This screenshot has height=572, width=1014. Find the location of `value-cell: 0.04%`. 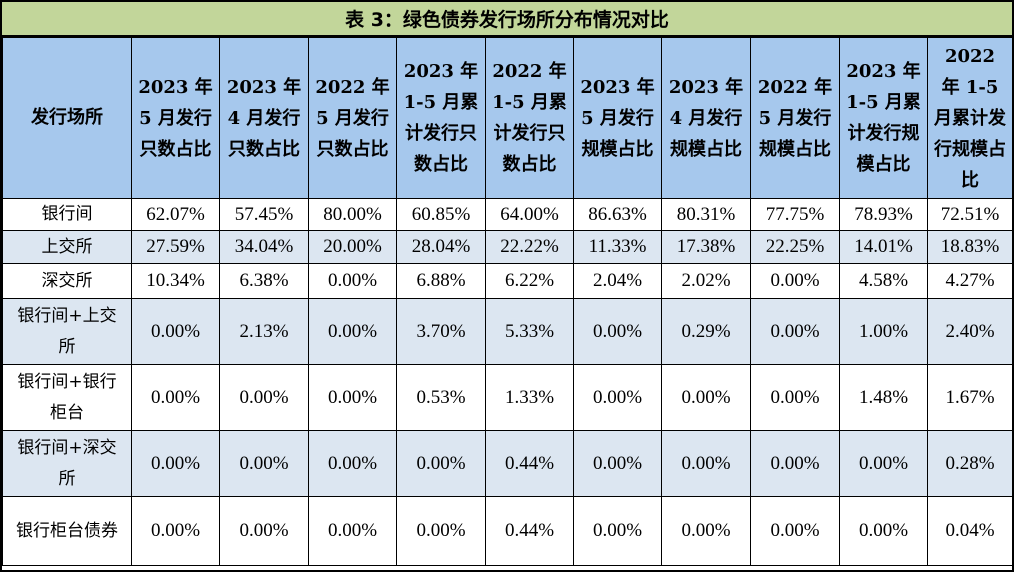

value-cell: 0.04% is located at coordinates (970, 531).